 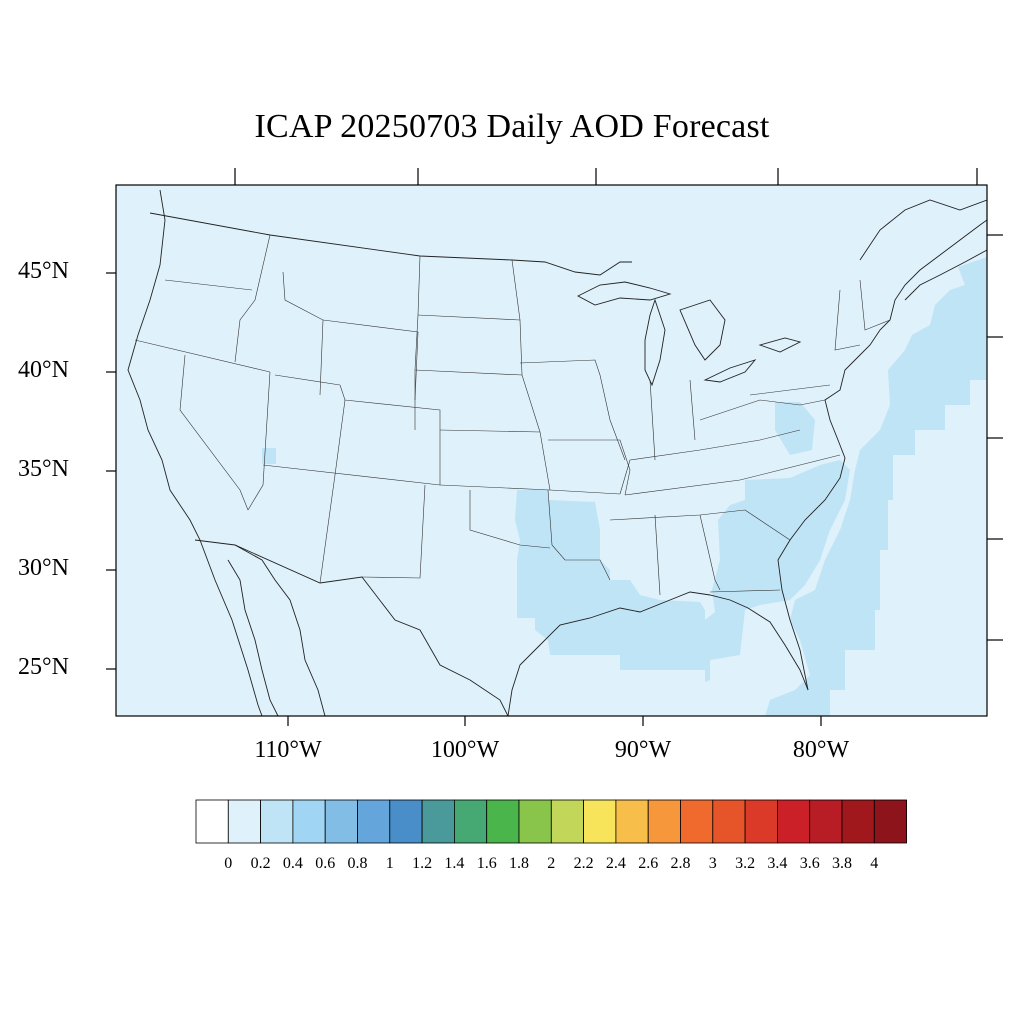 I want to click on lat-label-35n: 35°N, so click(x=43, y=469).